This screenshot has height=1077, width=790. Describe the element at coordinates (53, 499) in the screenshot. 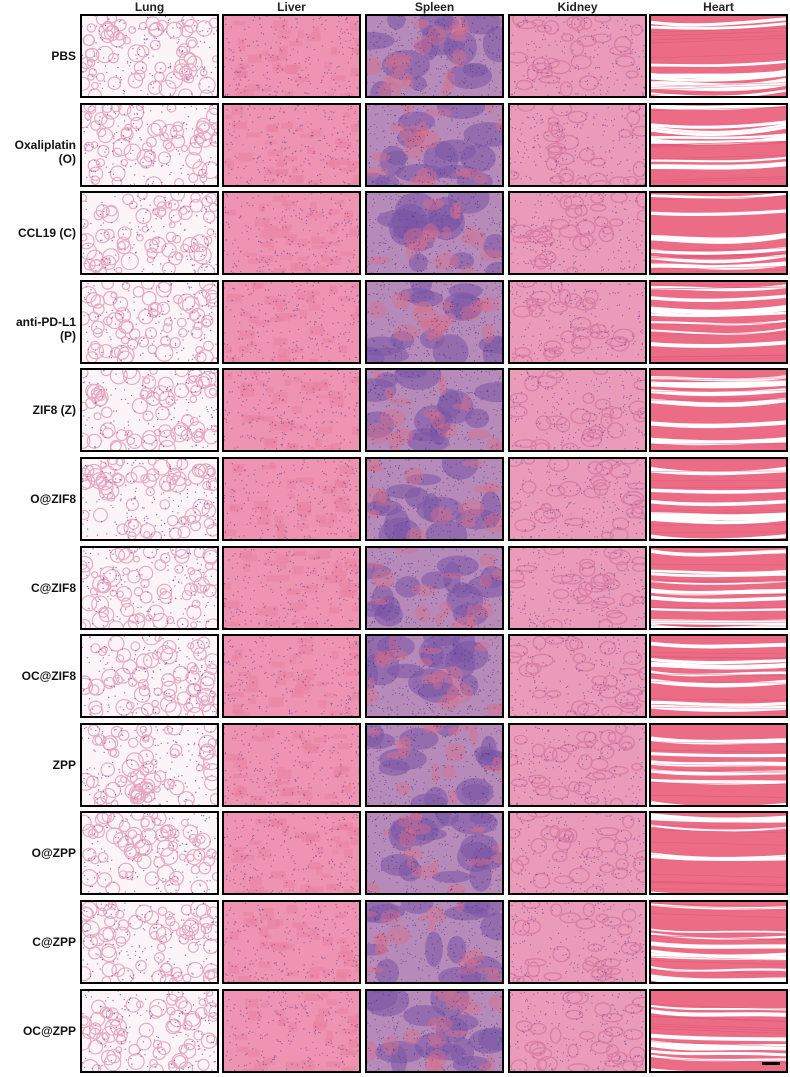

I see `row-label: O@ZIF8` at that location.